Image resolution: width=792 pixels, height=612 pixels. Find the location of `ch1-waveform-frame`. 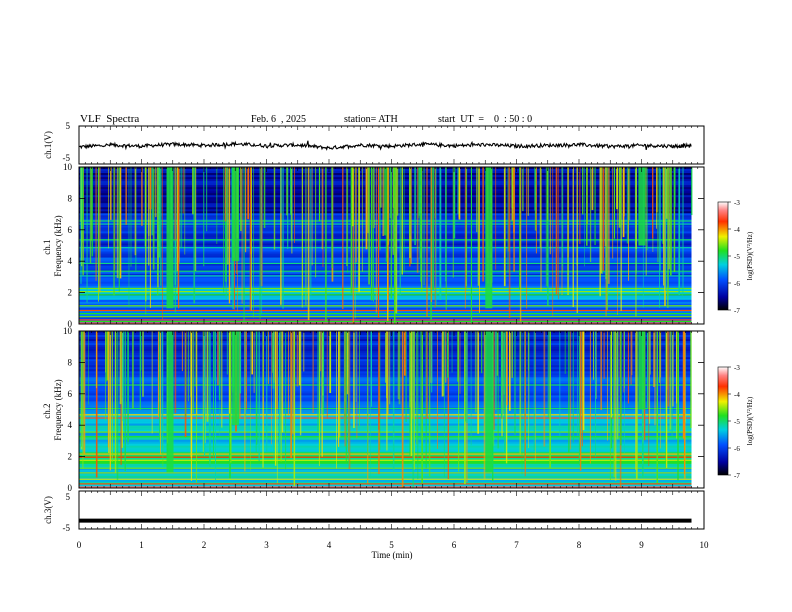

ch1-waveform-frame is located at coordinates (391, 145).